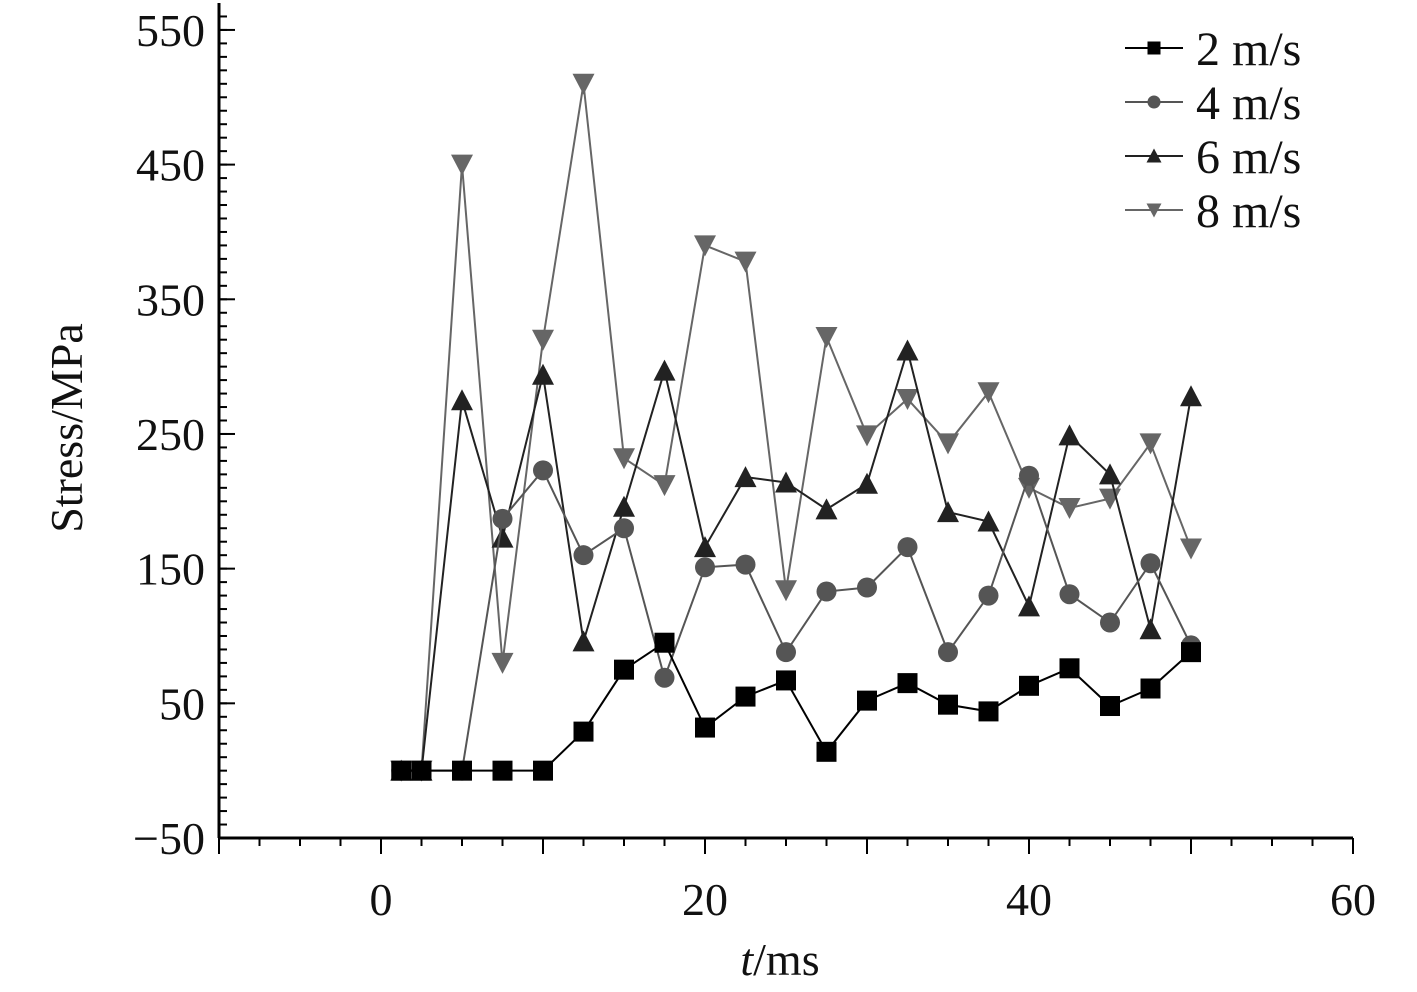 This screenshot has width=1417, height=992. What do you see at coordinates (1248, 211) in the screenshot?
I see `legend-label: 8 m/s` at bounding box center [1248, 211].